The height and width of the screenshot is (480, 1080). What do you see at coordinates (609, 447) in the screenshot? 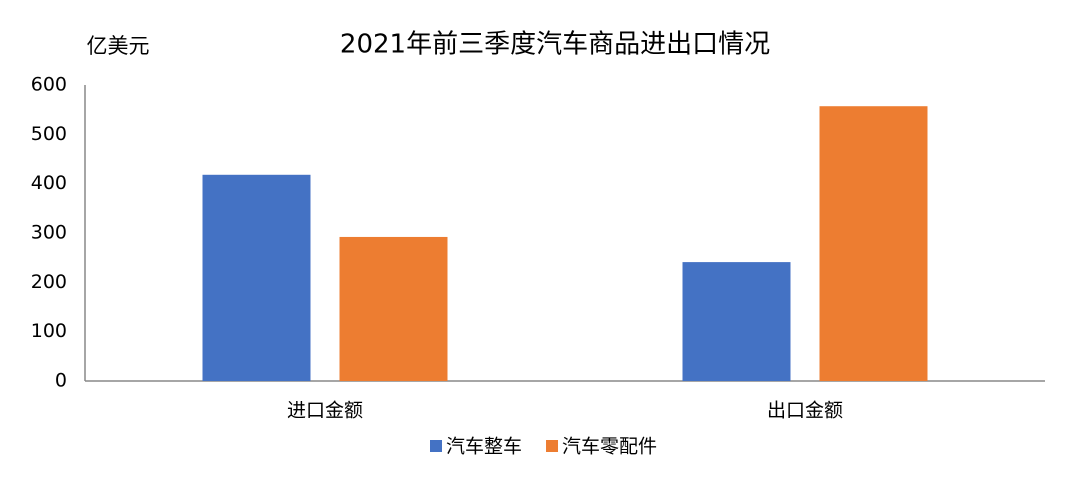
I see `legend-label: 汽车零配件` at bounding box center [609, 447].